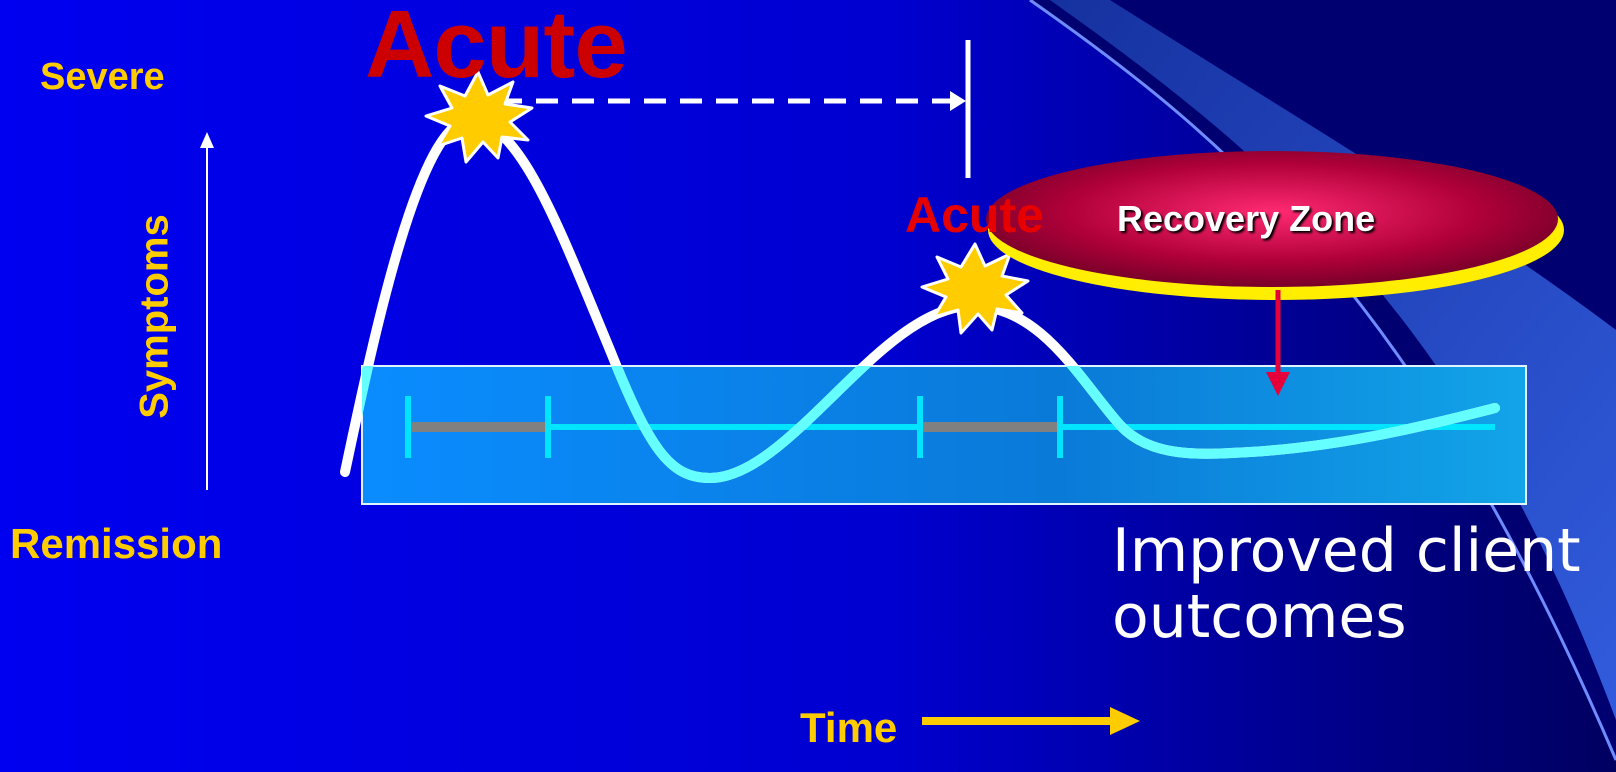  Describe the element at coordinates (849, 727) in the screenshot. I see `x-axis-title: Time` at that location.